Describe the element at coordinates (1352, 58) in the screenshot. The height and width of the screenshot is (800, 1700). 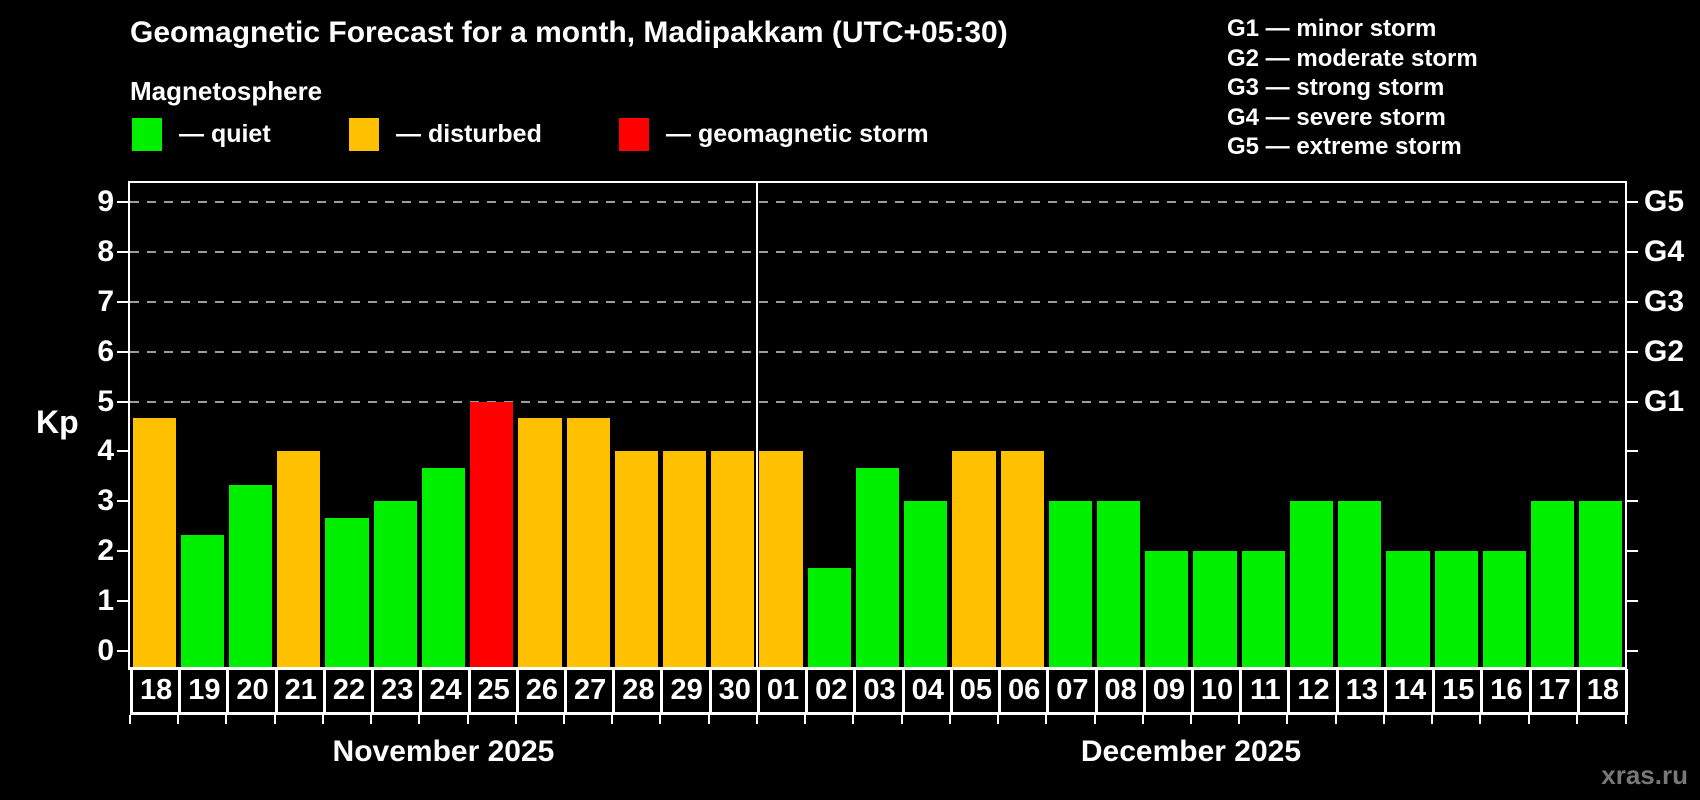
I see `storm-scale-line: G2 — moderate storm` at that location.